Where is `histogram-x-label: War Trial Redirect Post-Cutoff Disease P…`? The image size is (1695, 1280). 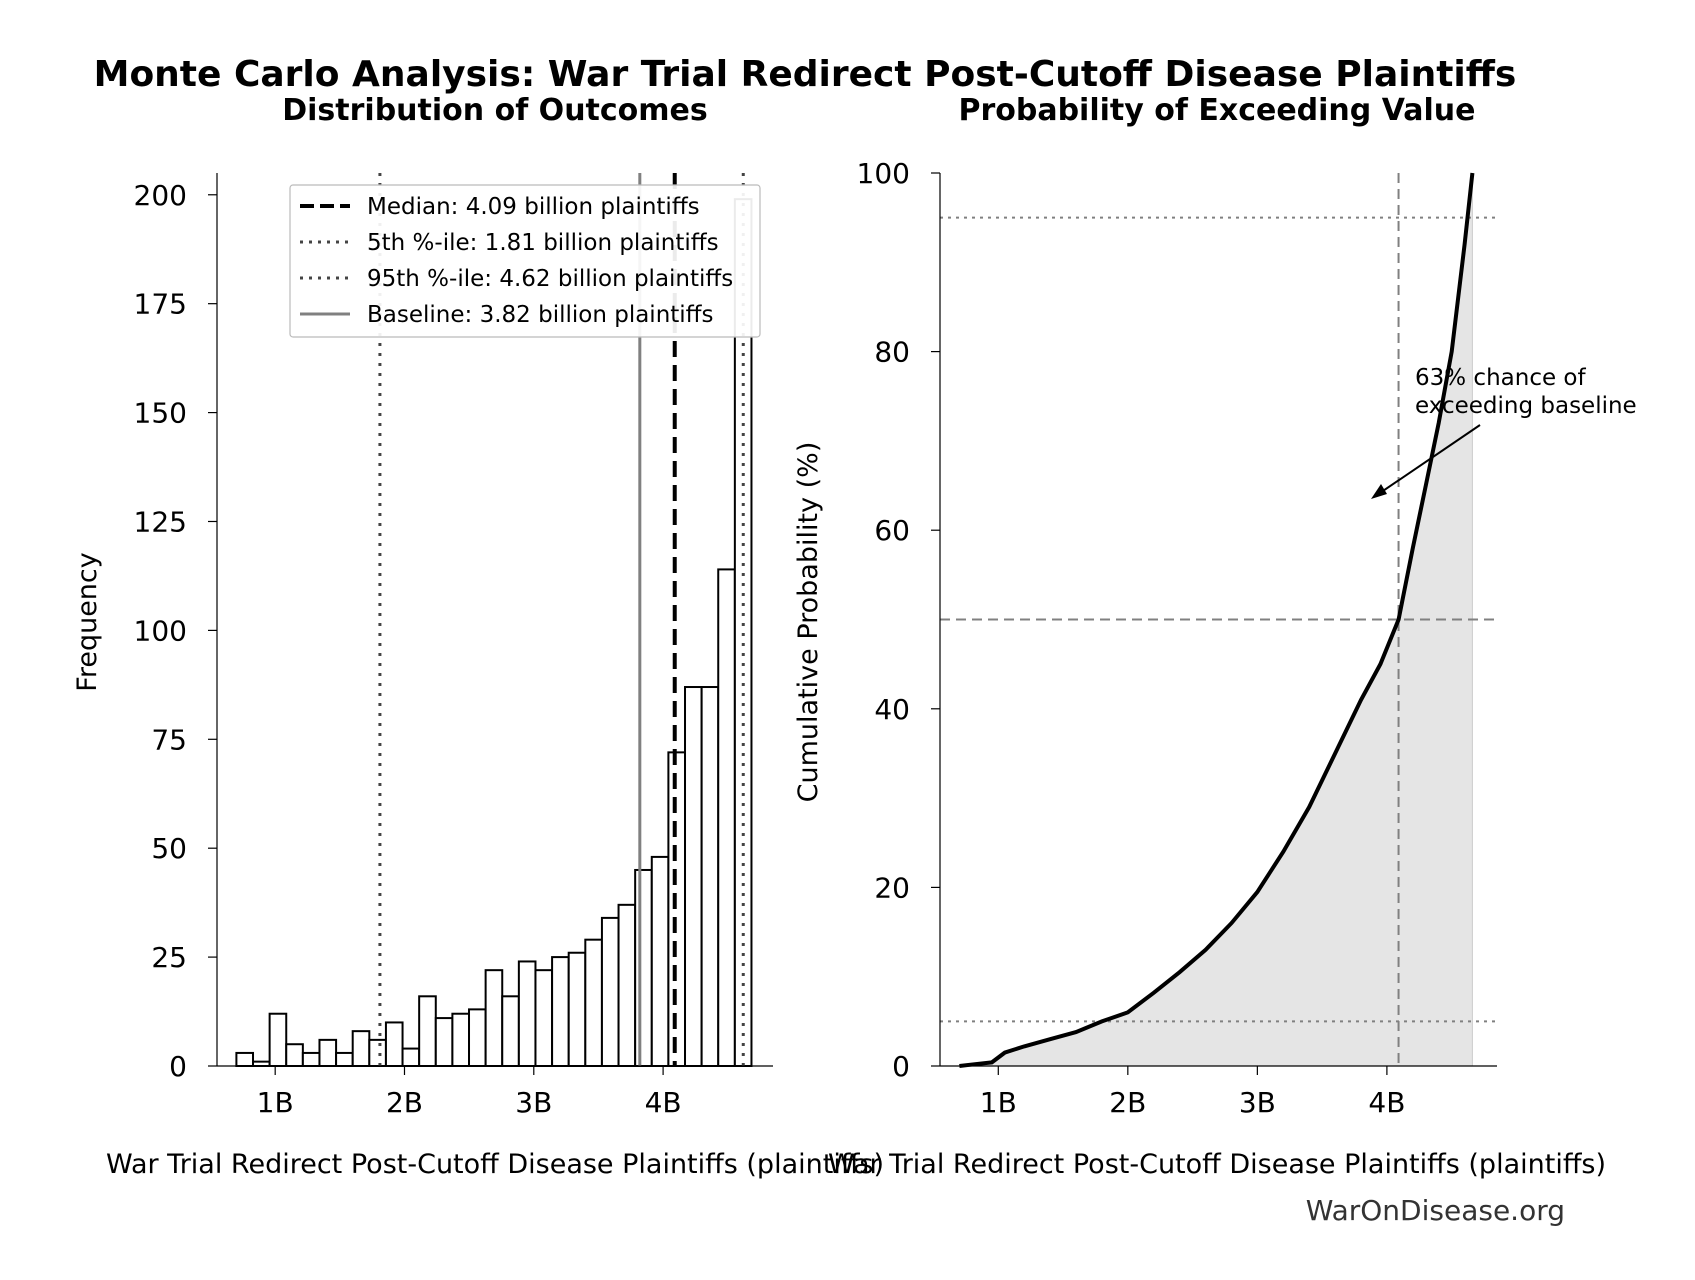
histogram-x-label: War Trial Redirect Post-Cutoff Disease P… is located at coordinates (495, 1164).